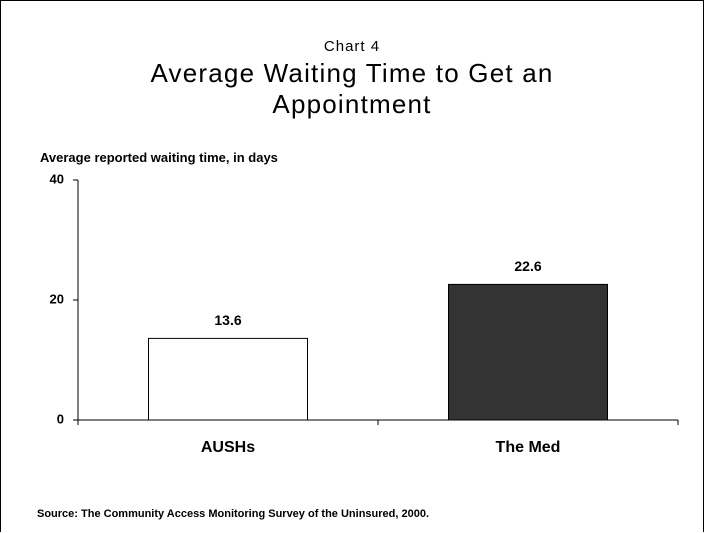 This screenshot has width=704, height=533. I want to click on x-tick-label: The Med, so click(528, 447).